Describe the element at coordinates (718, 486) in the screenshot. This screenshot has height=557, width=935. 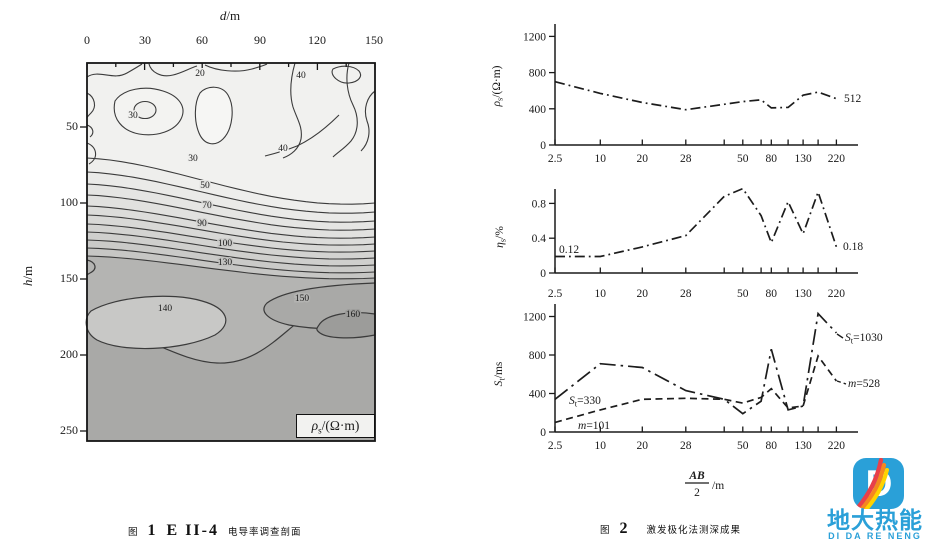
I see `x-axis-title-unit: /m` at that location.